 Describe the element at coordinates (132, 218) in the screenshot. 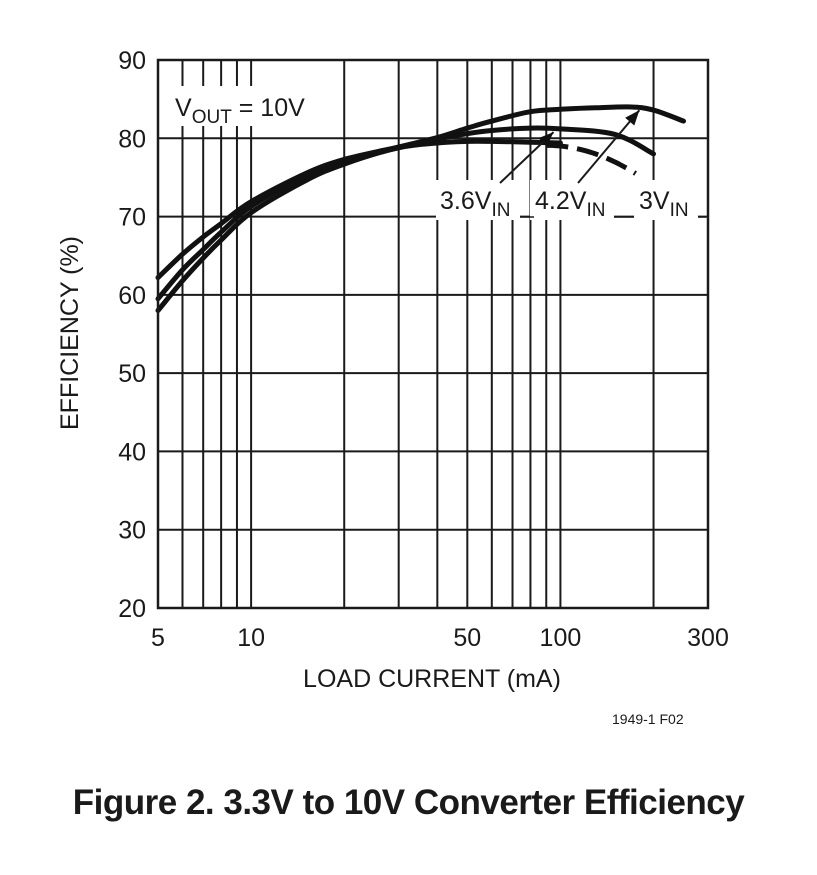

I see `y-tick-label: 70` at that location.